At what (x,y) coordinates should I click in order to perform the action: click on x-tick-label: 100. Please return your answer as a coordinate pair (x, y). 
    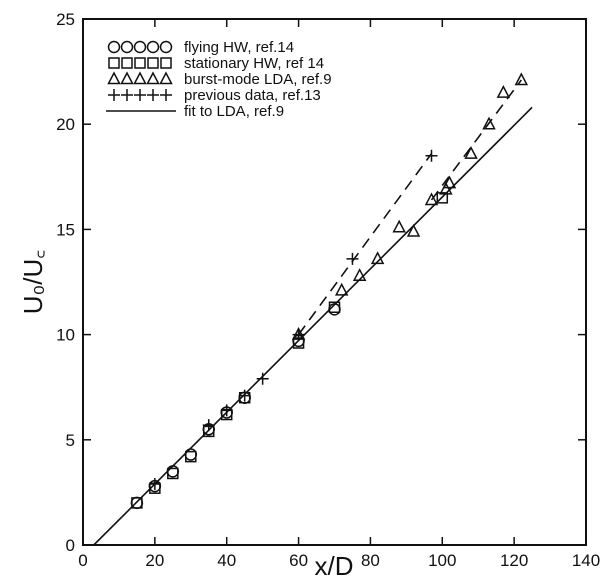
    Looking at the image, I should click on (442, 560).